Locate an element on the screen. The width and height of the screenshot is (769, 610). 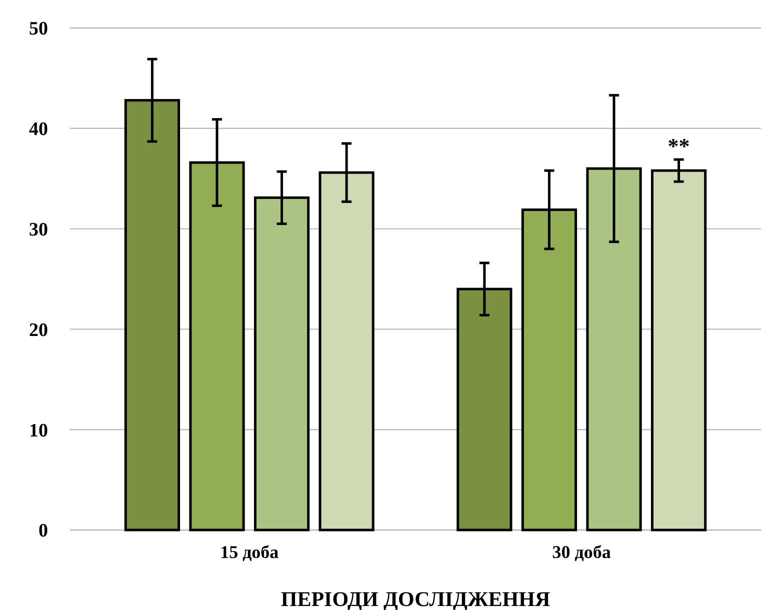
y-tick-label: 10 is located at coordinates (38, 431).